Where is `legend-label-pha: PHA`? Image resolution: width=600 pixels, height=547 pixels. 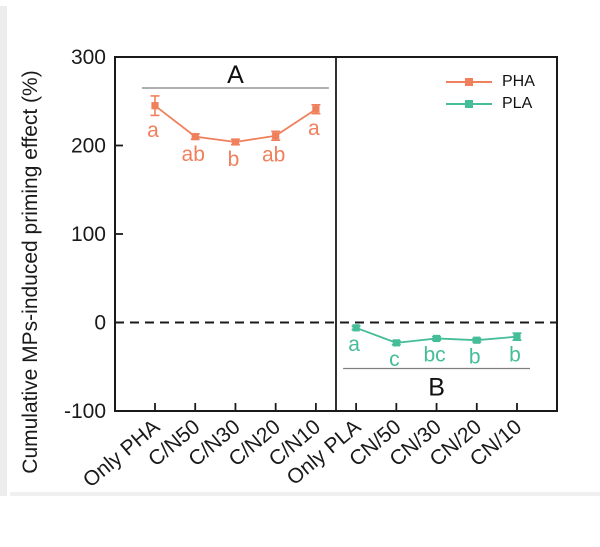
legend-label-pha: PHA is located at coordinates (518, 81).